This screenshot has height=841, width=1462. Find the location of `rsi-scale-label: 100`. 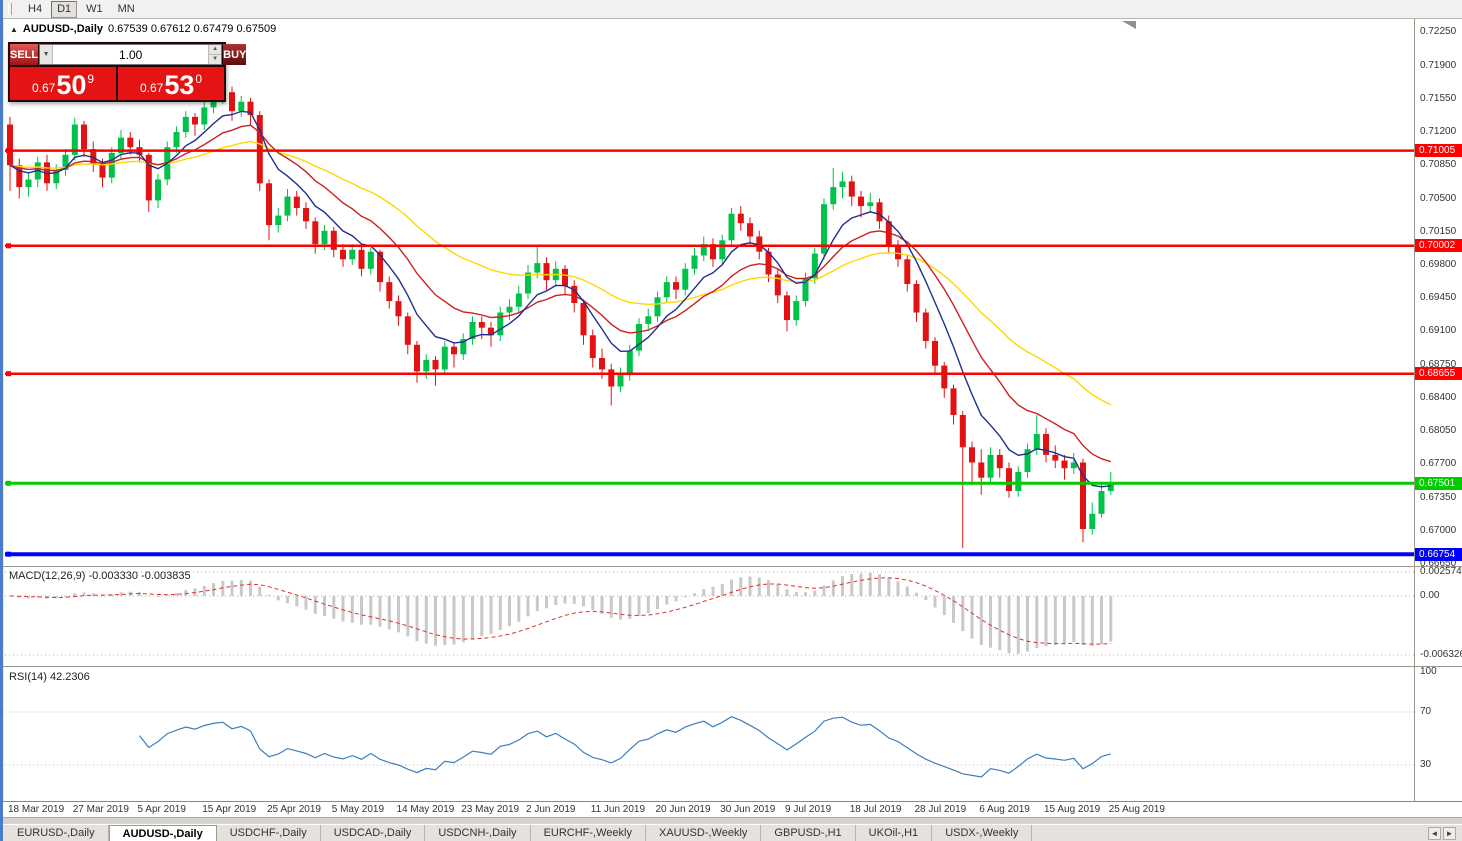

rsi-scale-label: 100 is located at coordinates (1428, 672).